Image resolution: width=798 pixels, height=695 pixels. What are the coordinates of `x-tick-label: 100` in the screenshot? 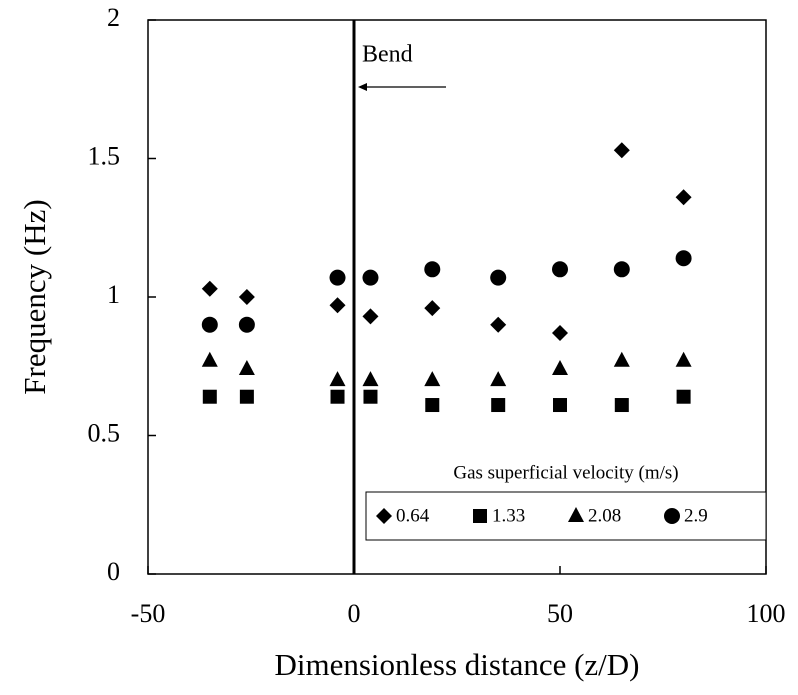 It's located at (766, 613).